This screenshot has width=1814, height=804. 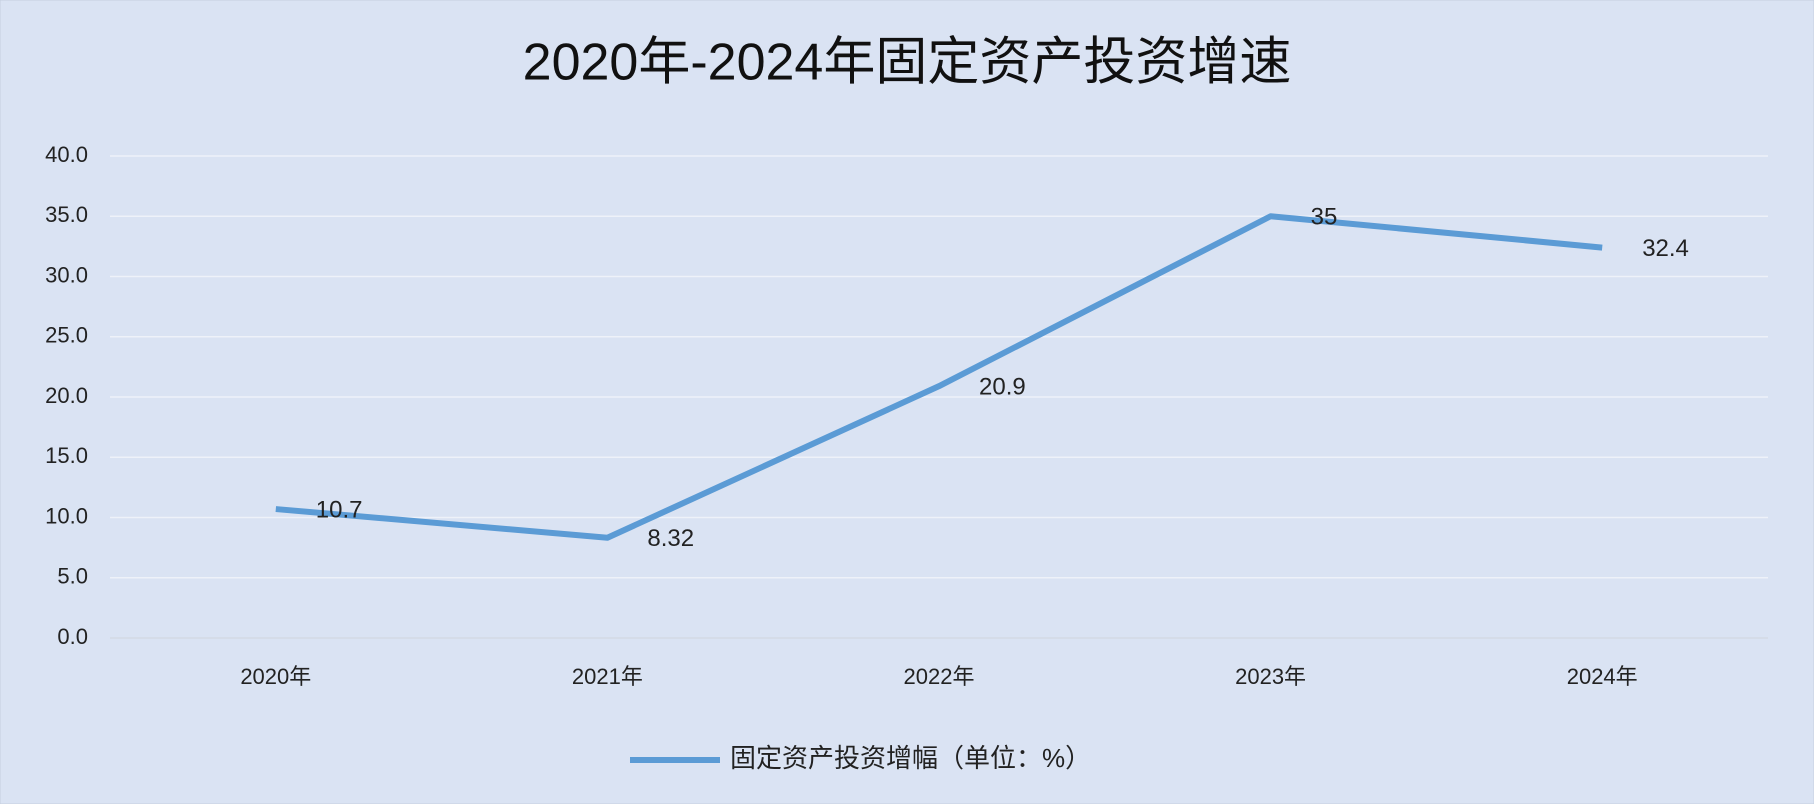 What do you see at coordinates (1602, 676) in the screenshot?
I see `x-tick-label: 2024年` at bounding box center [1602, 676].